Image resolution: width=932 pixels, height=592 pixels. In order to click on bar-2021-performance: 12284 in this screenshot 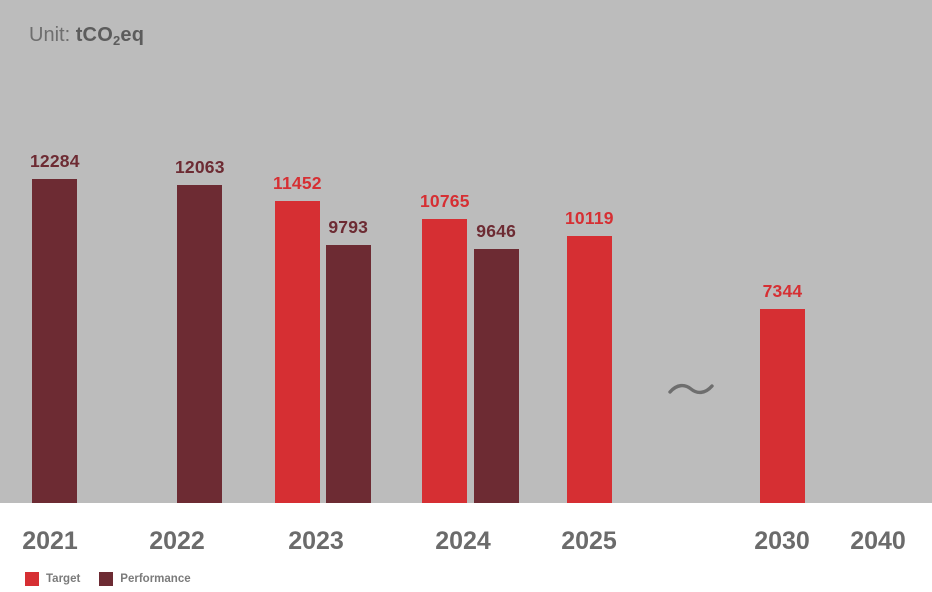, I will do `click(55, 326)`.